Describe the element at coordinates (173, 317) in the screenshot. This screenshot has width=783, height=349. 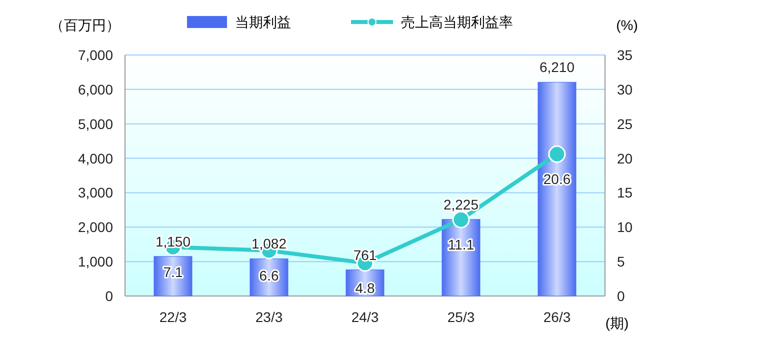
I see `x-tick-label: 22/3` at that location.